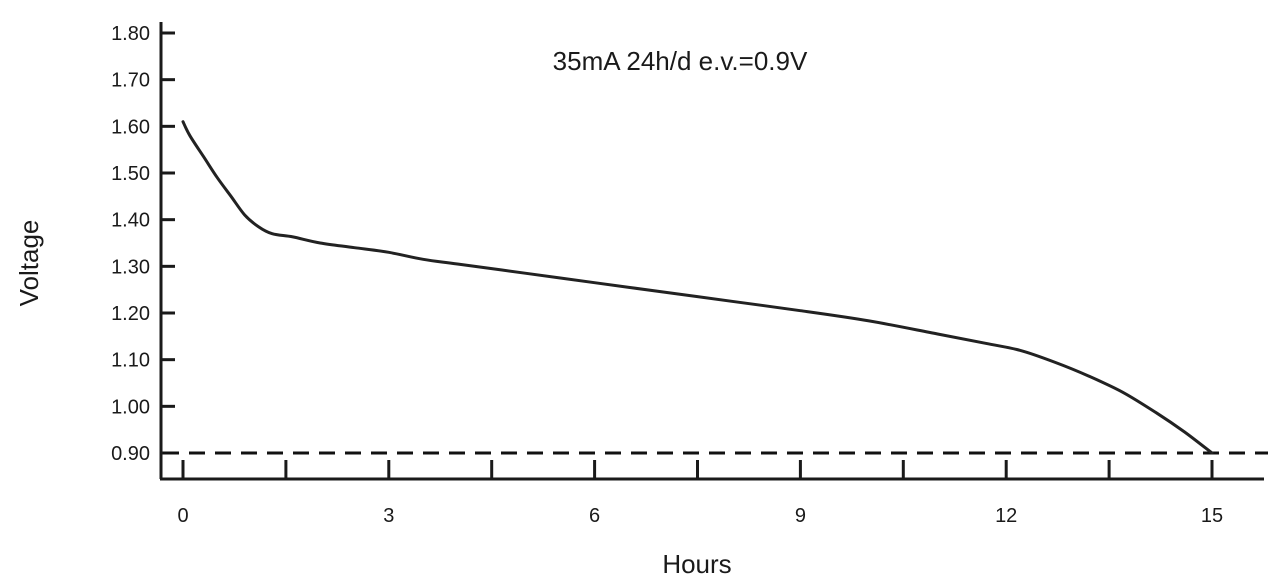 This screenshot has width=1275, height=581. I want to click on x-tick-label: 3, so click(388, 516).